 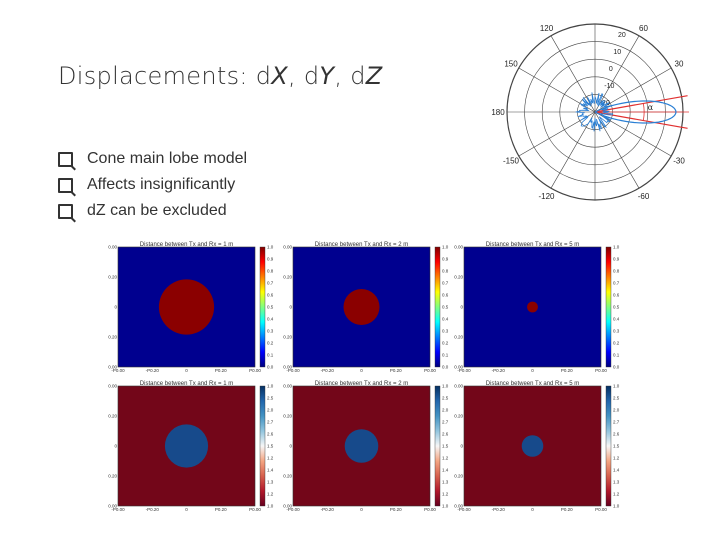 I want to click on polar-angle-label: 150, so click(x=511, y=64).